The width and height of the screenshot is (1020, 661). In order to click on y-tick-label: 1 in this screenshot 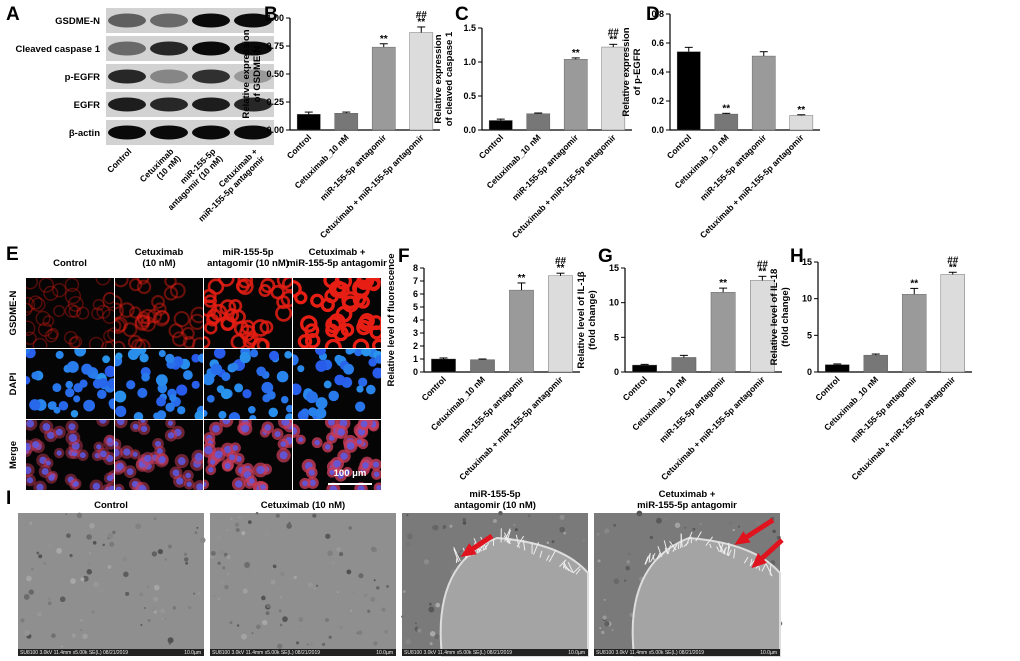, I will do `click(415, 359)`.